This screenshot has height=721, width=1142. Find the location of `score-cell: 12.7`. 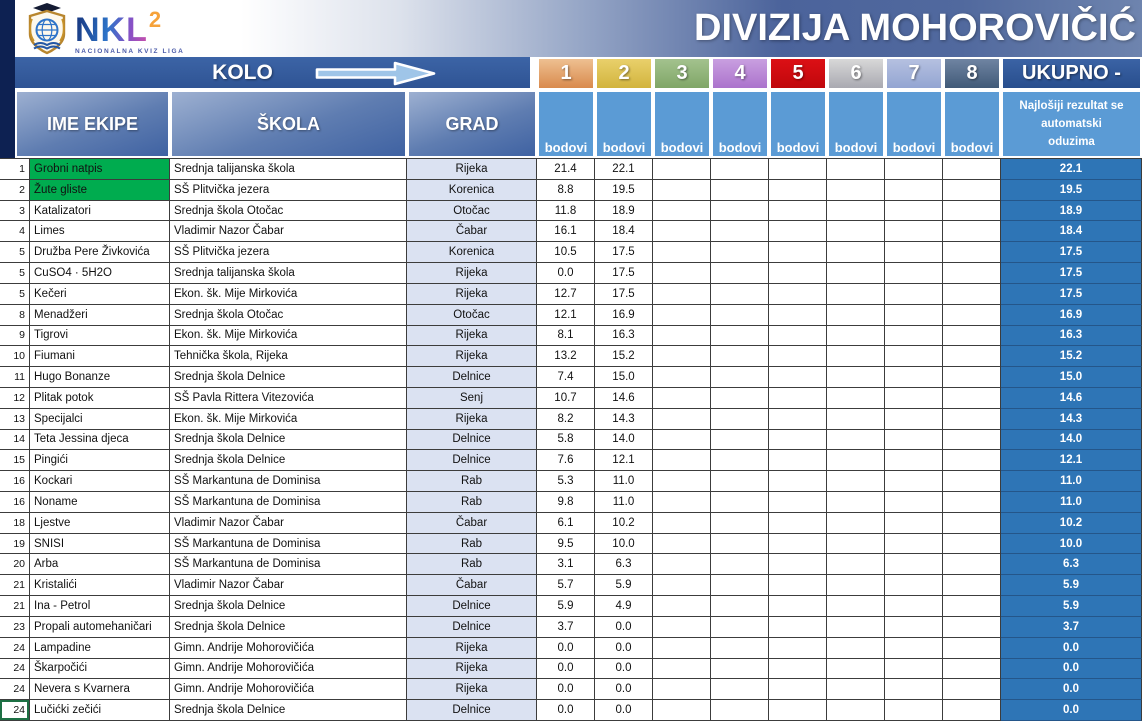

score-cell: 12.7 is located at coordinates (566, 294).